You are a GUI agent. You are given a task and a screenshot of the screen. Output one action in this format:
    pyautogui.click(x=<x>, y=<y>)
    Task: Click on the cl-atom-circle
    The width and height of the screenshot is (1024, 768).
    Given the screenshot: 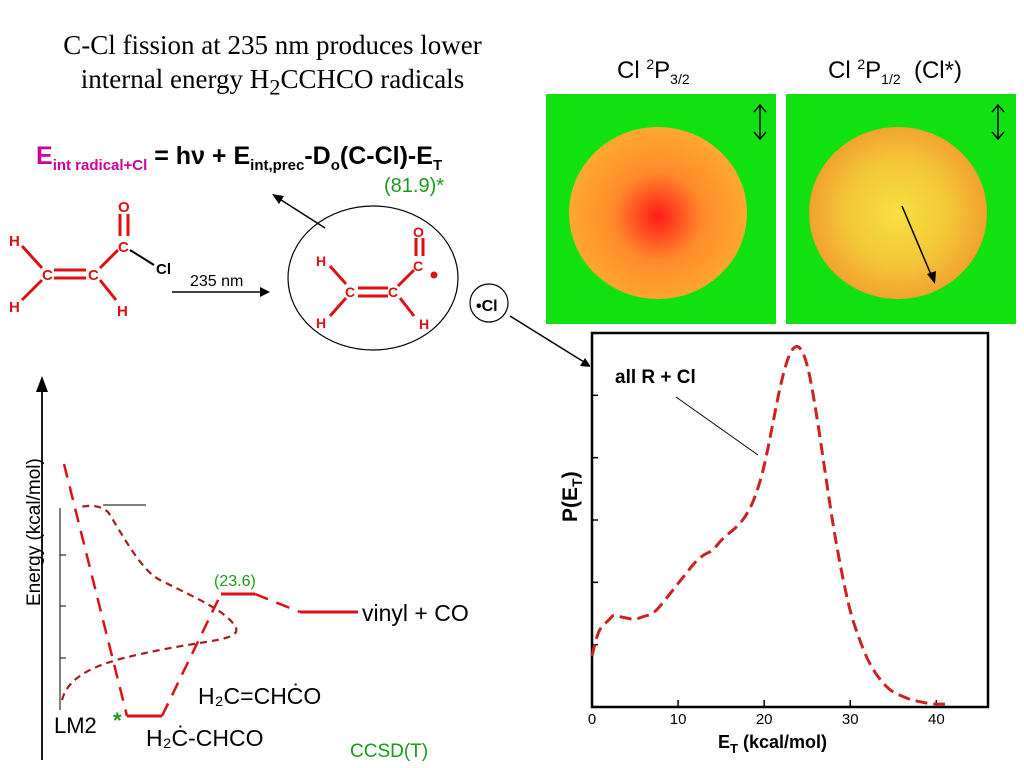 What is the action you would take?
    pyautogui.click(x=489, y=303)
    